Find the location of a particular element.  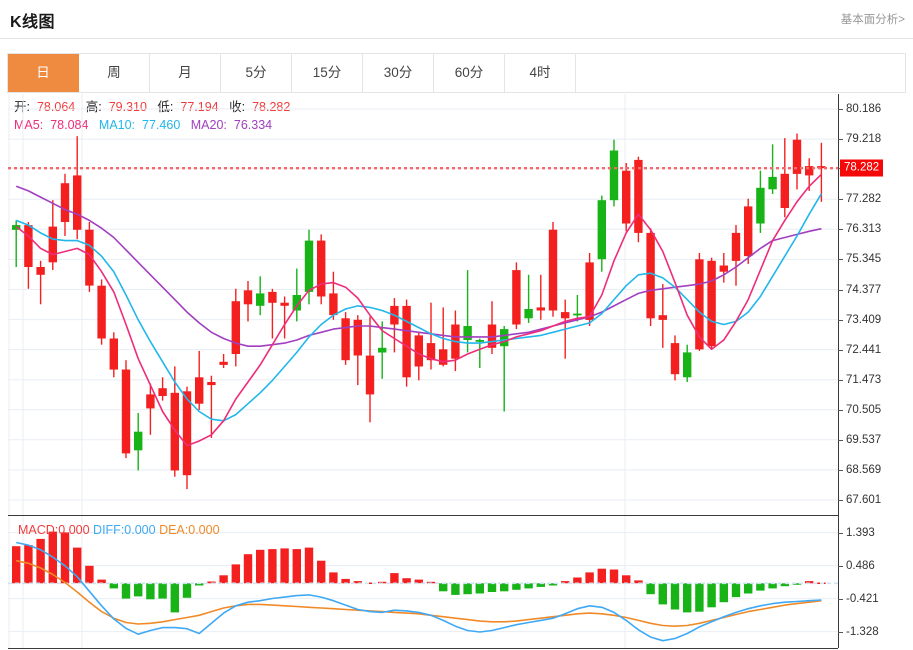

timeframe-tabs: 日 周 月 5分 15分 30分 60分 4时 is located at coordinates (456, 73).